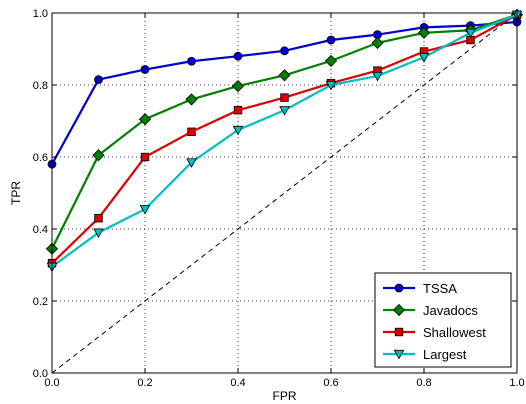 The image size is (526, 404). I want to click on legend-item-javadocs: Javadocs, so click(430, 310).